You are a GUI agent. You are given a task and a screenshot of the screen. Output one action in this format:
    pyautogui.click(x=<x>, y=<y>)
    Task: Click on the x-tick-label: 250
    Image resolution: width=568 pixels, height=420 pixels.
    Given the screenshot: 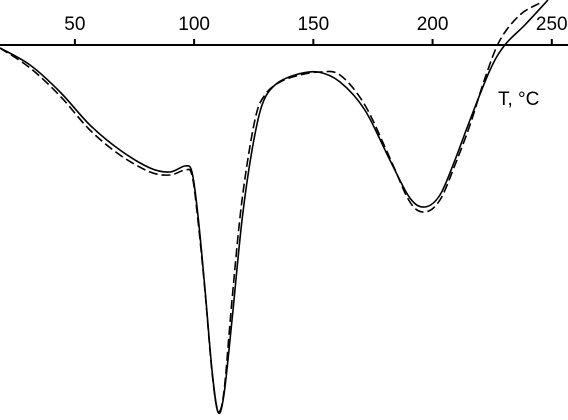 What is the action you would take?
    pyautogui.click(x=552, y=24)
    